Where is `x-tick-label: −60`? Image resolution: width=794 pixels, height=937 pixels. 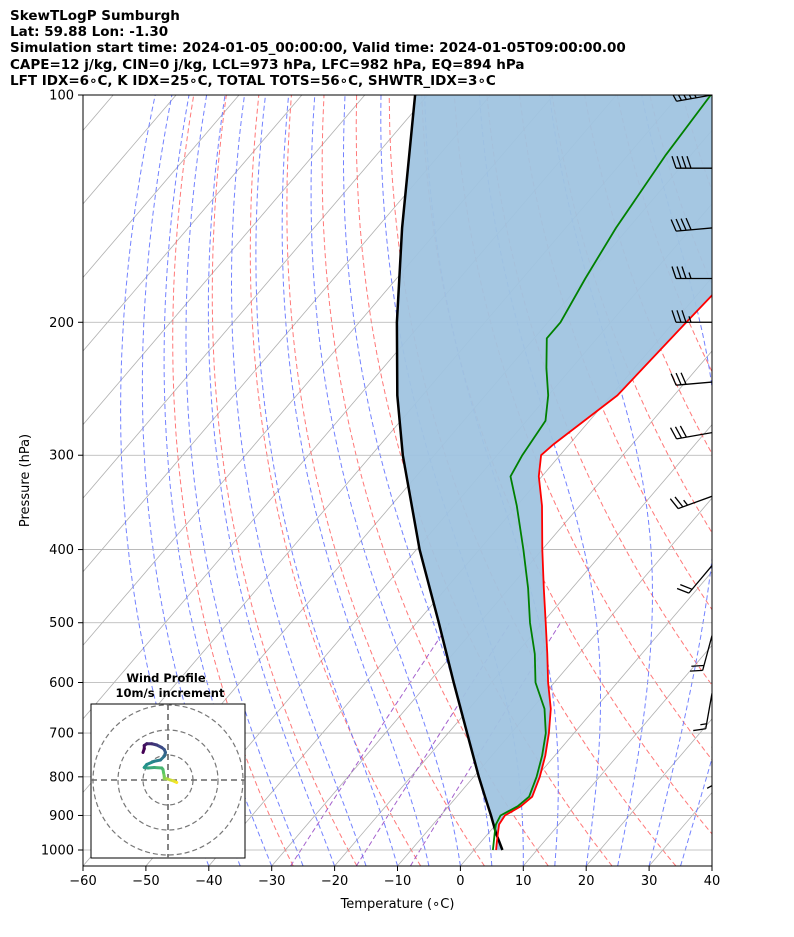 x-tick-label: −60 is located at coordinates (82, 881).